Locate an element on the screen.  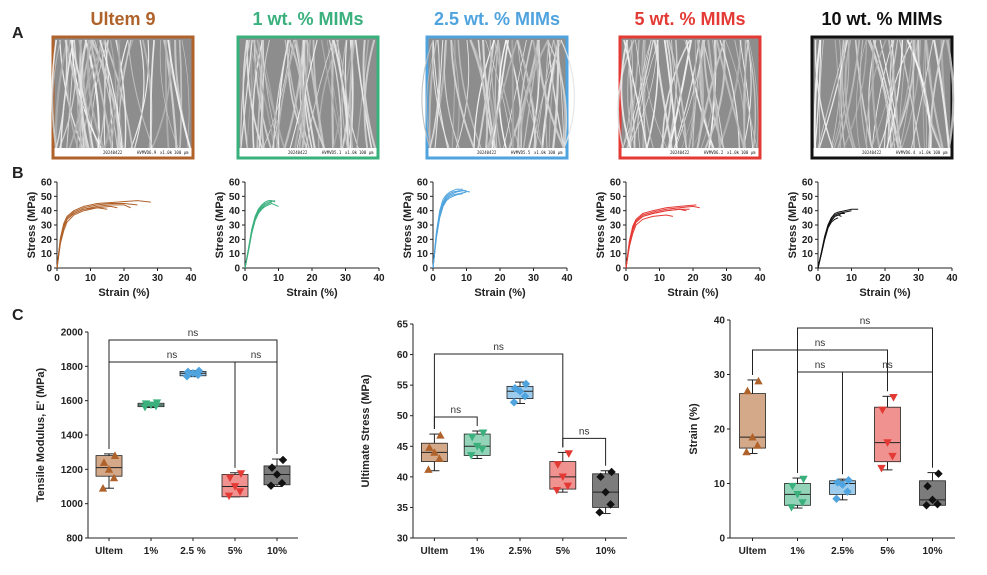
category-label: 5% is located at coordinates (887, 551).